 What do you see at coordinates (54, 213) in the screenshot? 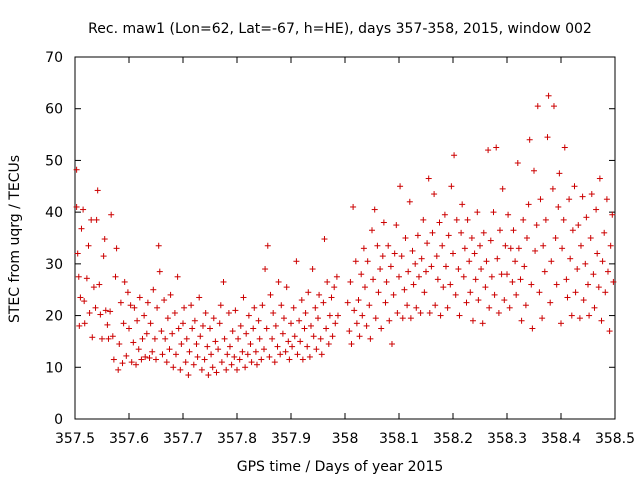
I see `y-tick-label: 40` at bounding box center [54, 213].